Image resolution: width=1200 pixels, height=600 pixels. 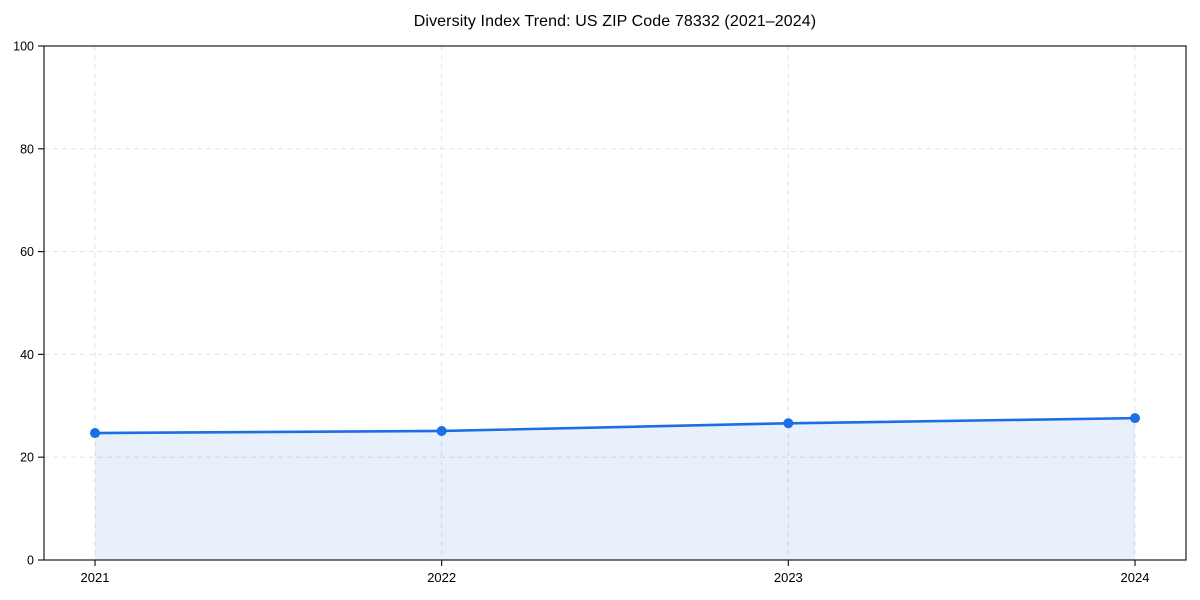 What do you see at coordinates (441, 430) in the screenshot?
I see `data-point-2022` at bounding box center [441, 430].